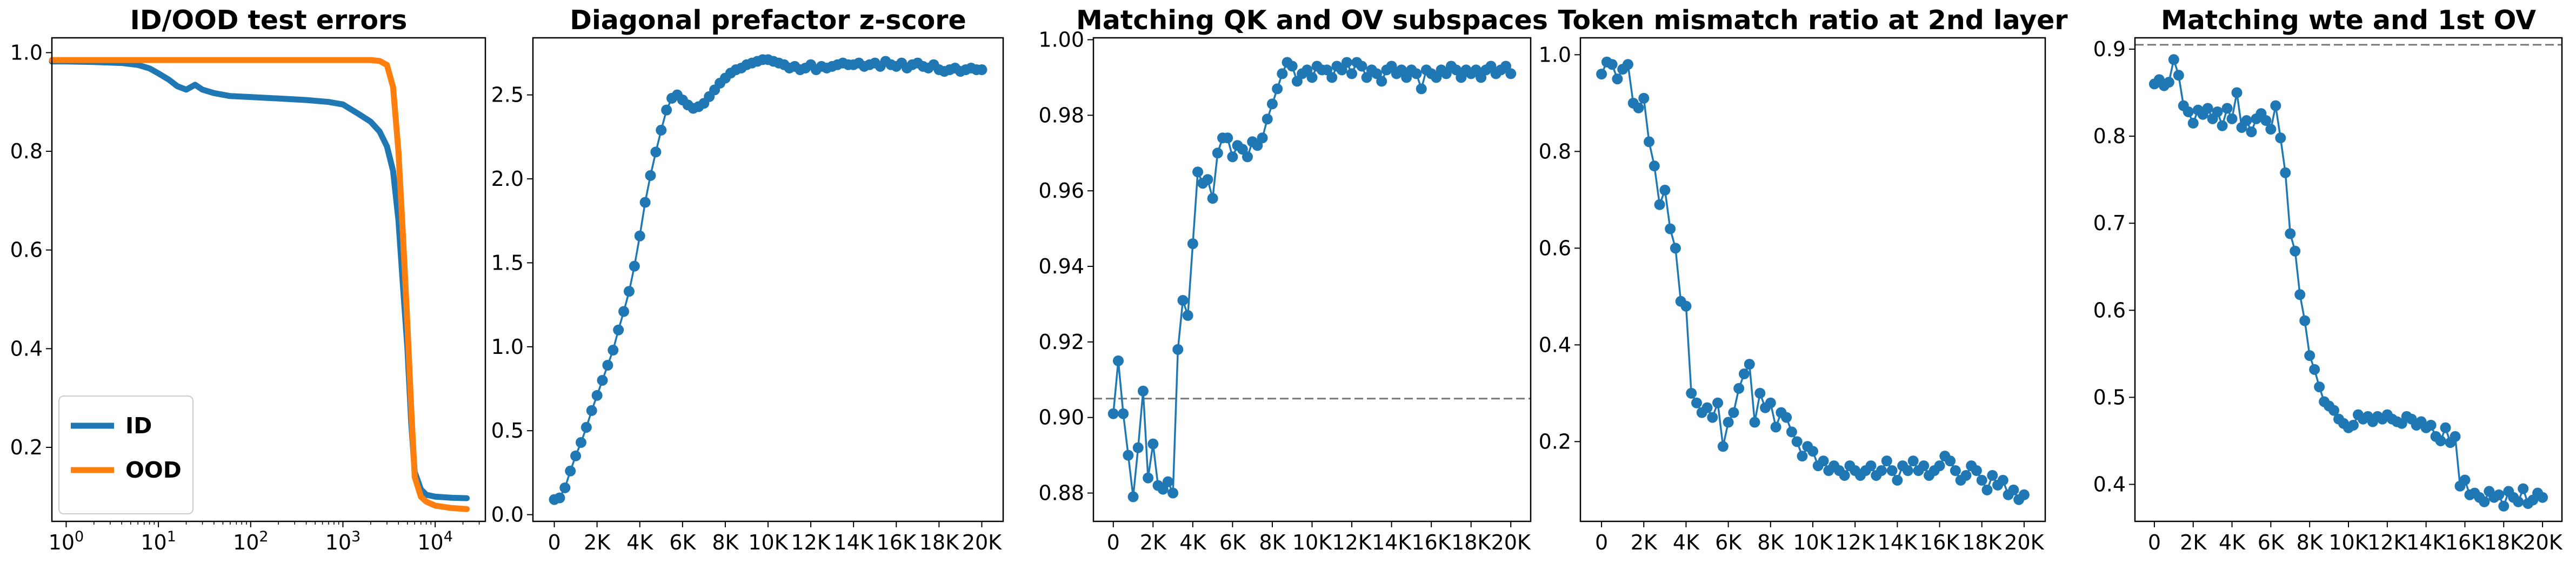 This screenshot has width=2576, height=570. I want to click on x-tick-label: 6K, so click(2271, 542).